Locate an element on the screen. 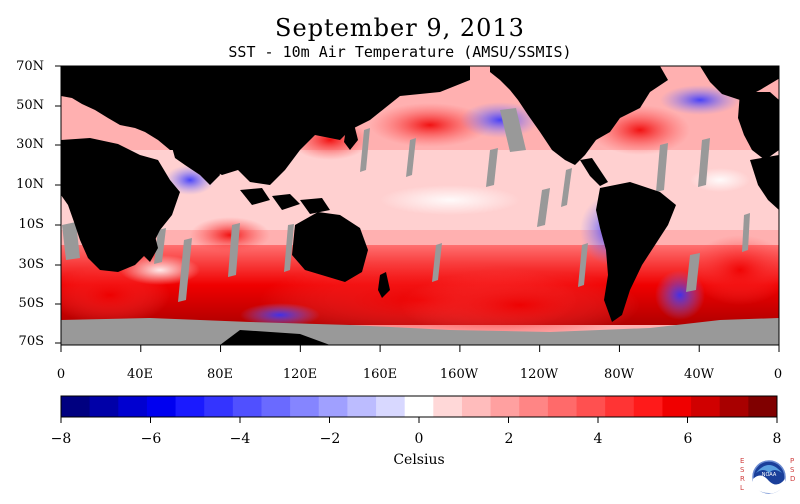 The height and width of the screenshot is (504, 800). colorbar-tick-label: −6 is located at coordinates (151, 439).